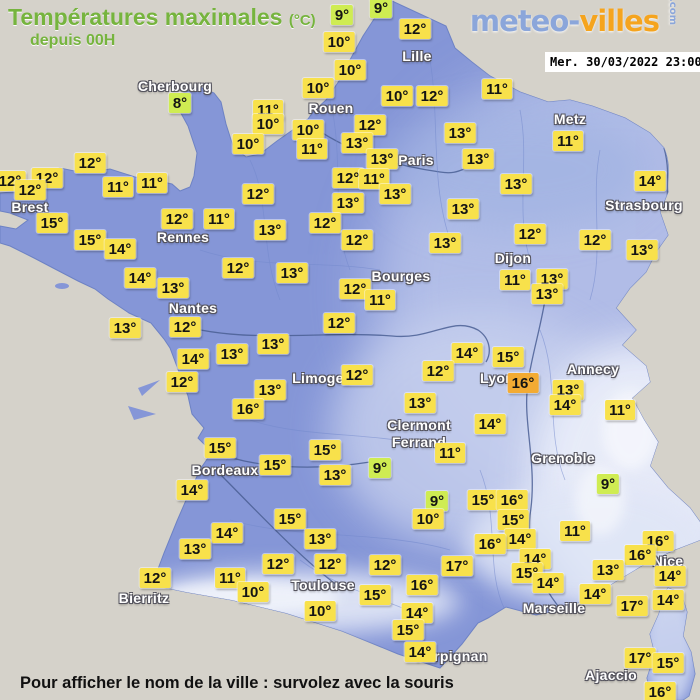 The width and height of the screenshot is (700, 700). I want to click on city-label: Rennes, so click(183, 237).